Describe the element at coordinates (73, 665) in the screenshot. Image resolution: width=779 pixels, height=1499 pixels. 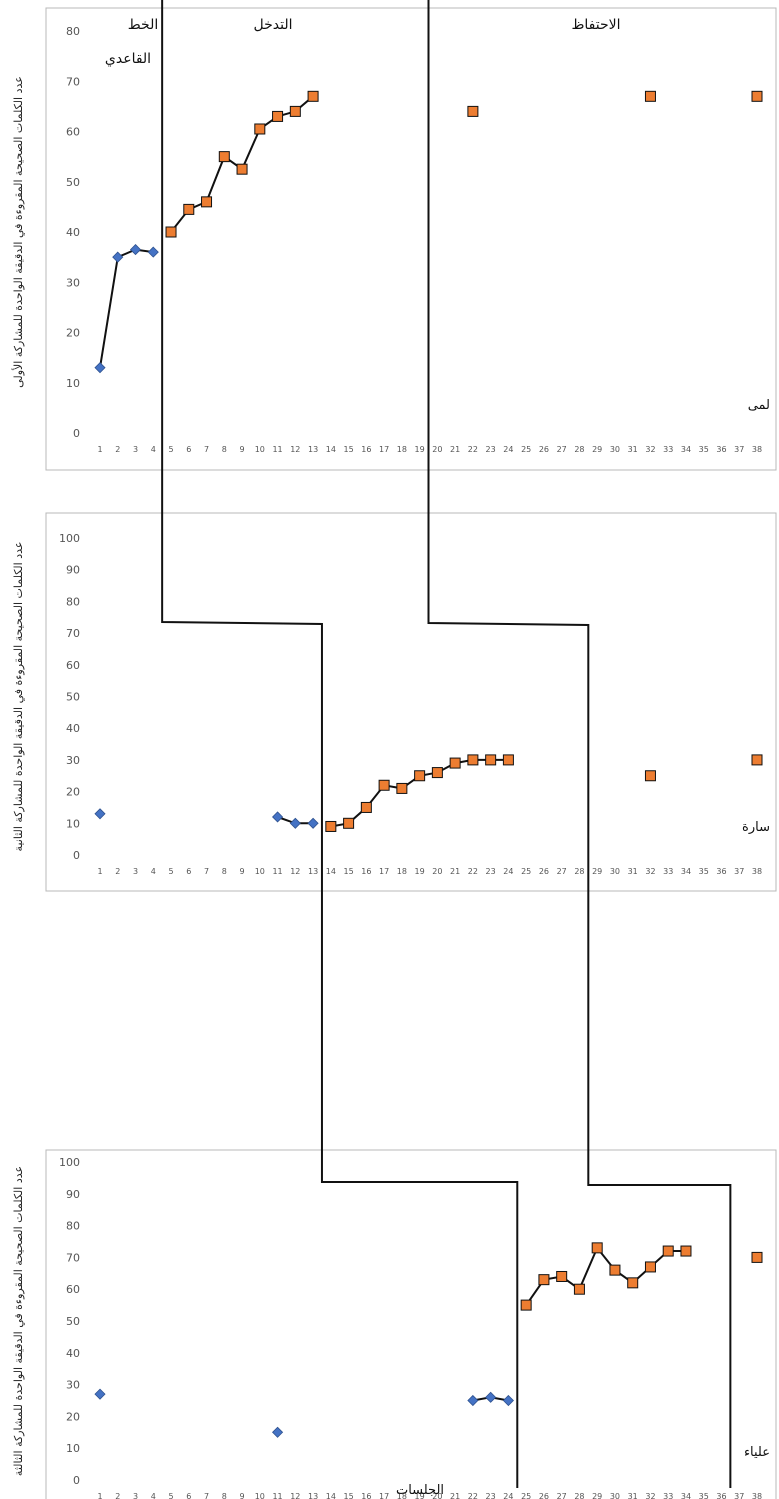
I see `y-tick-label: 60` at that location.